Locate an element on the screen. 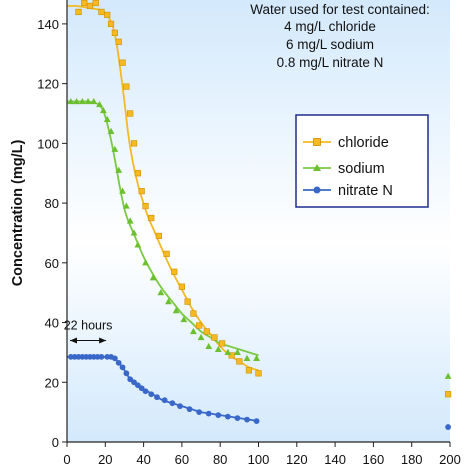  note-line-4: 0.8 mg/L nitrate N is located at coordinates (330, 62).